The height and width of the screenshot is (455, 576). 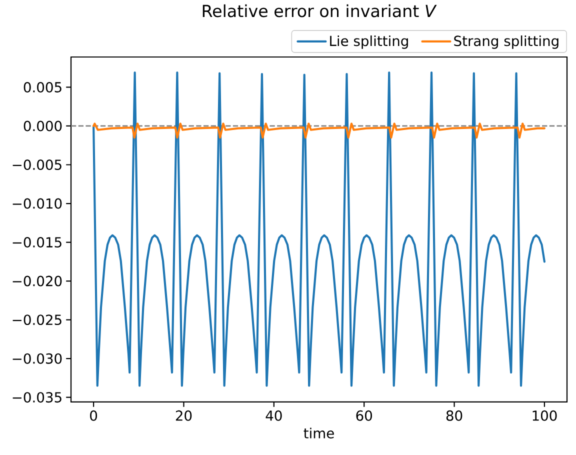 I want to click on legend-label: Lie splitting, so click(x=369, y=42).